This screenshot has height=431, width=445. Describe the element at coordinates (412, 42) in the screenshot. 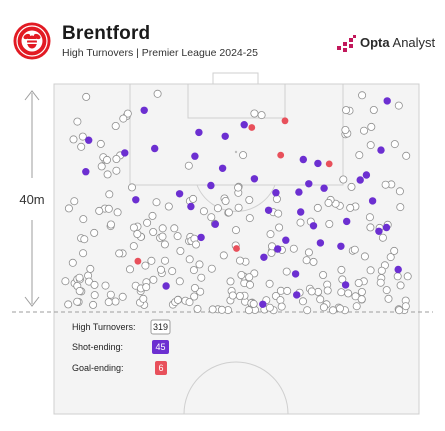

I see `brand-light: Analyst` at that location.